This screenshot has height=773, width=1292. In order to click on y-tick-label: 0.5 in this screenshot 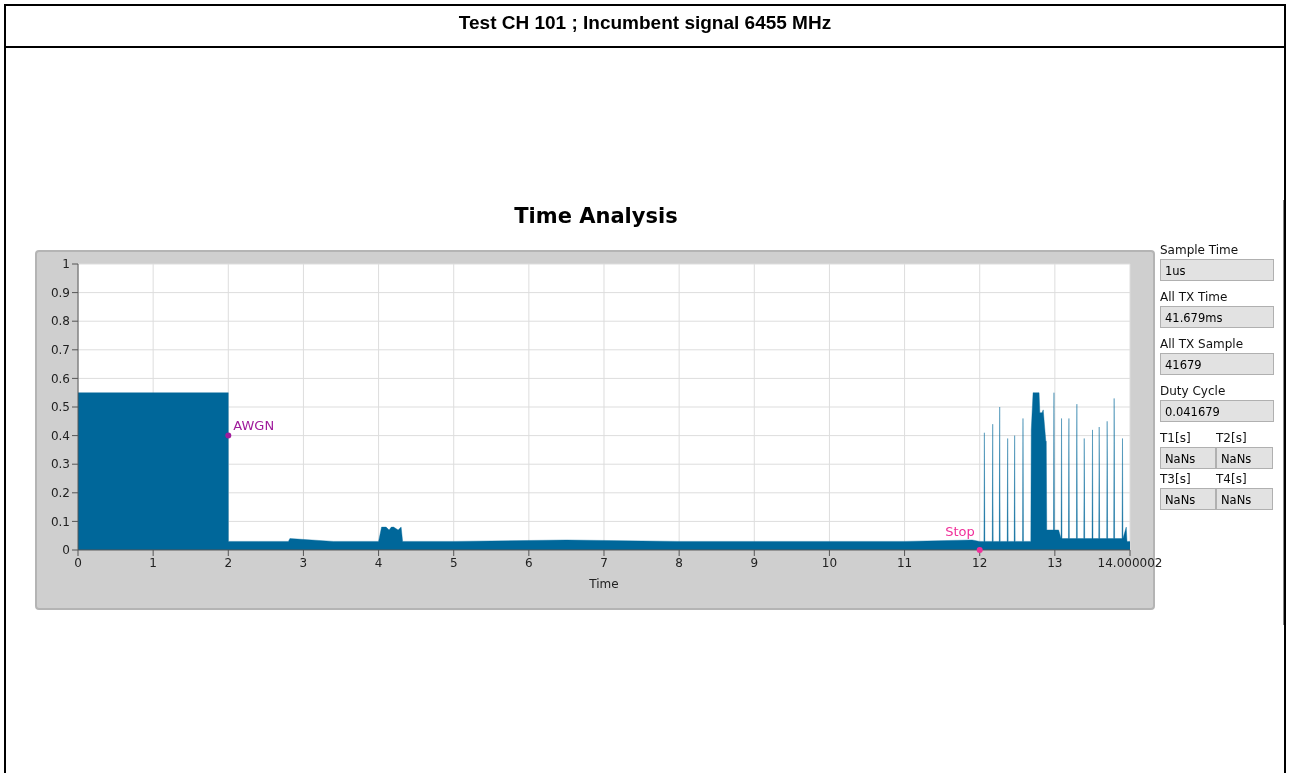, I will do `click(60, 407)`.